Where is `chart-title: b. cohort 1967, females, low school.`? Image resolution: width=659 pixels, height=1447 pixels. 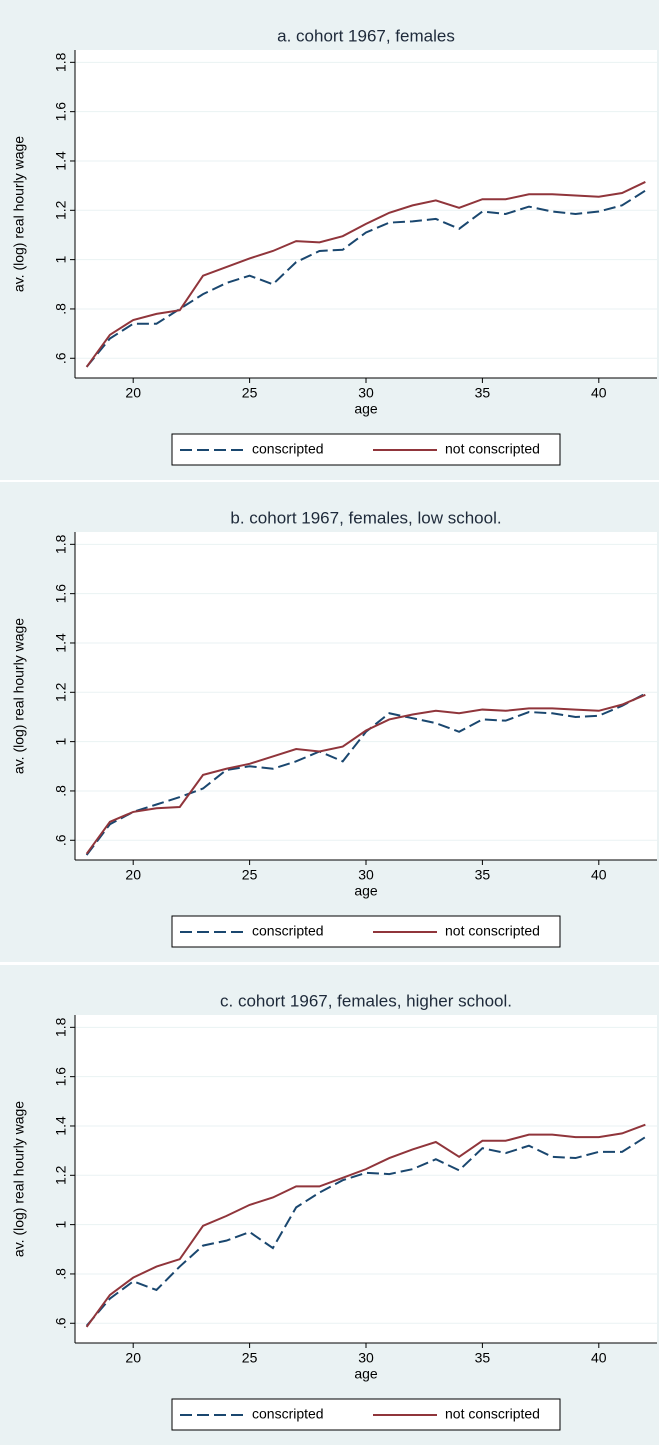 chart-title: b. cohort 1967, females, low school. is located at coordinates (365, 517).